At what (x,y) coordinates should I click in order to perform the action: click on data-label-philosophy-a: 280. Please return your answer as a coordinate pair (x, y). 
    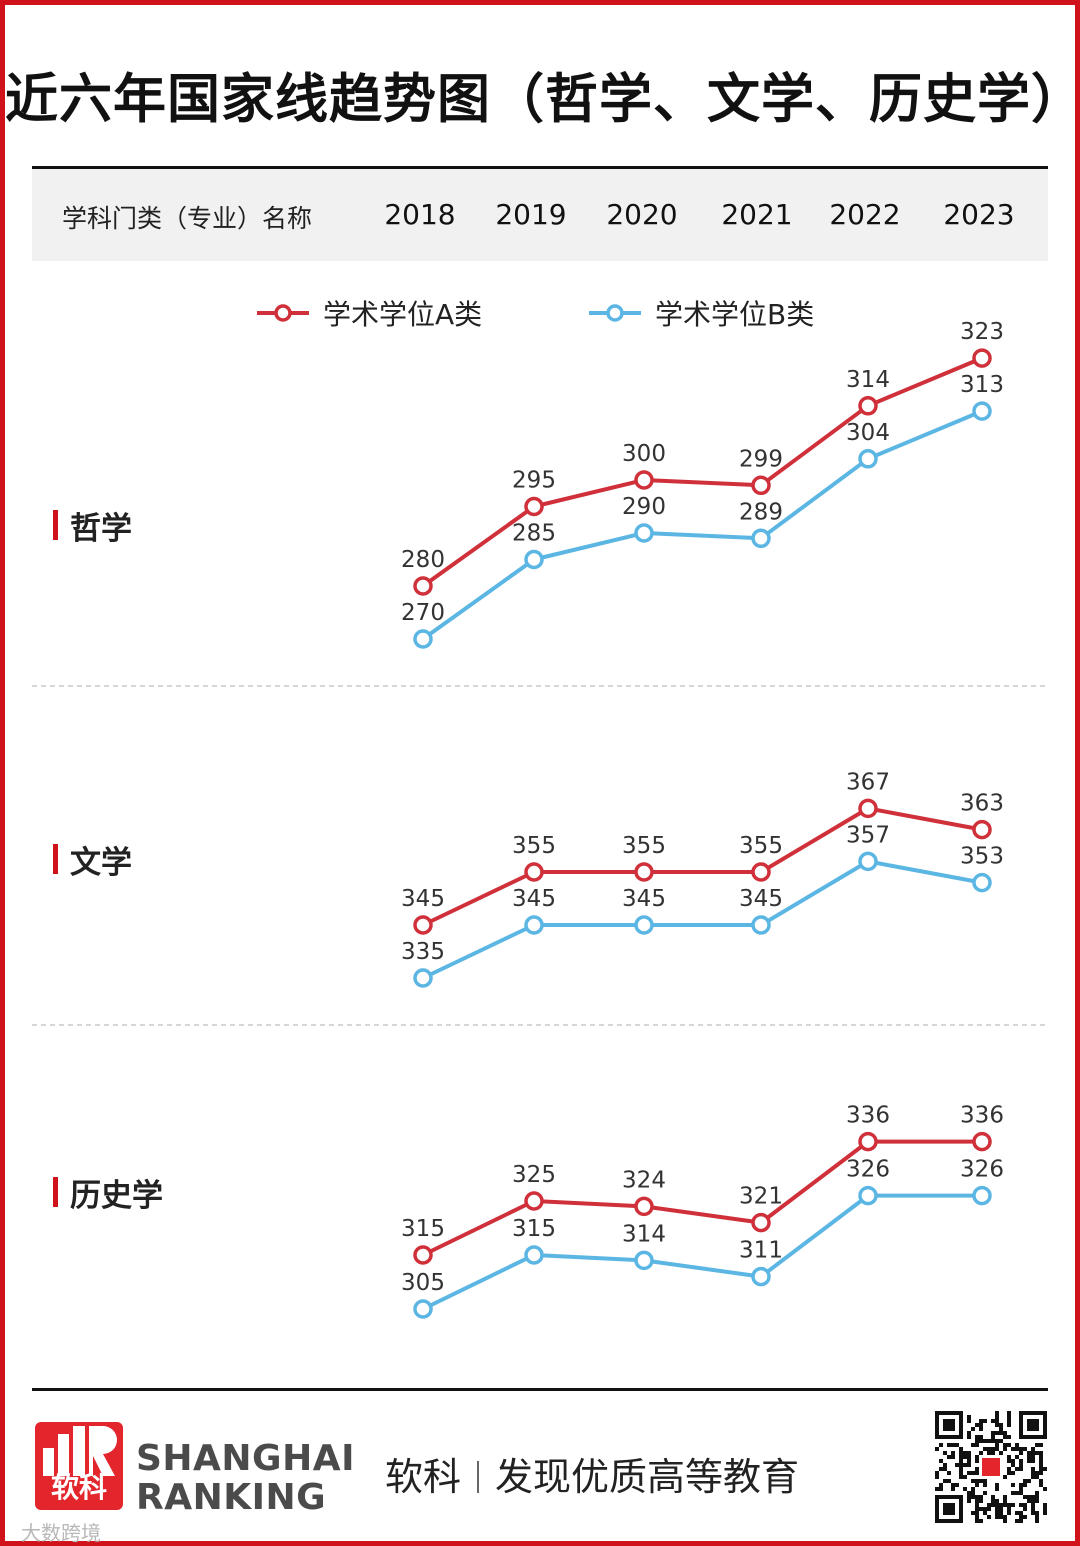
    Looking at the image, I should click on (423, 560).